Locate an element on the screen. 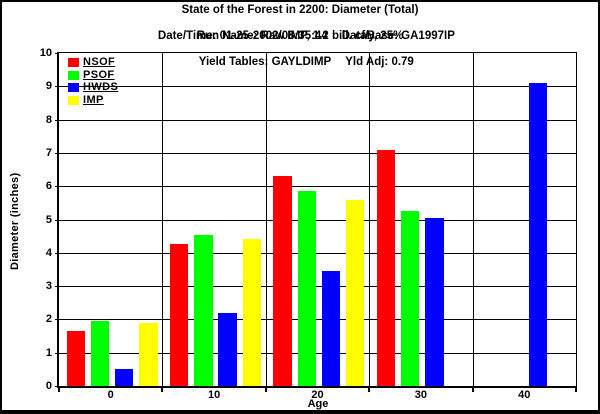 This screenshot has height=414, width=600. x-tick-label: 0 is located at coordinates (110, 395).